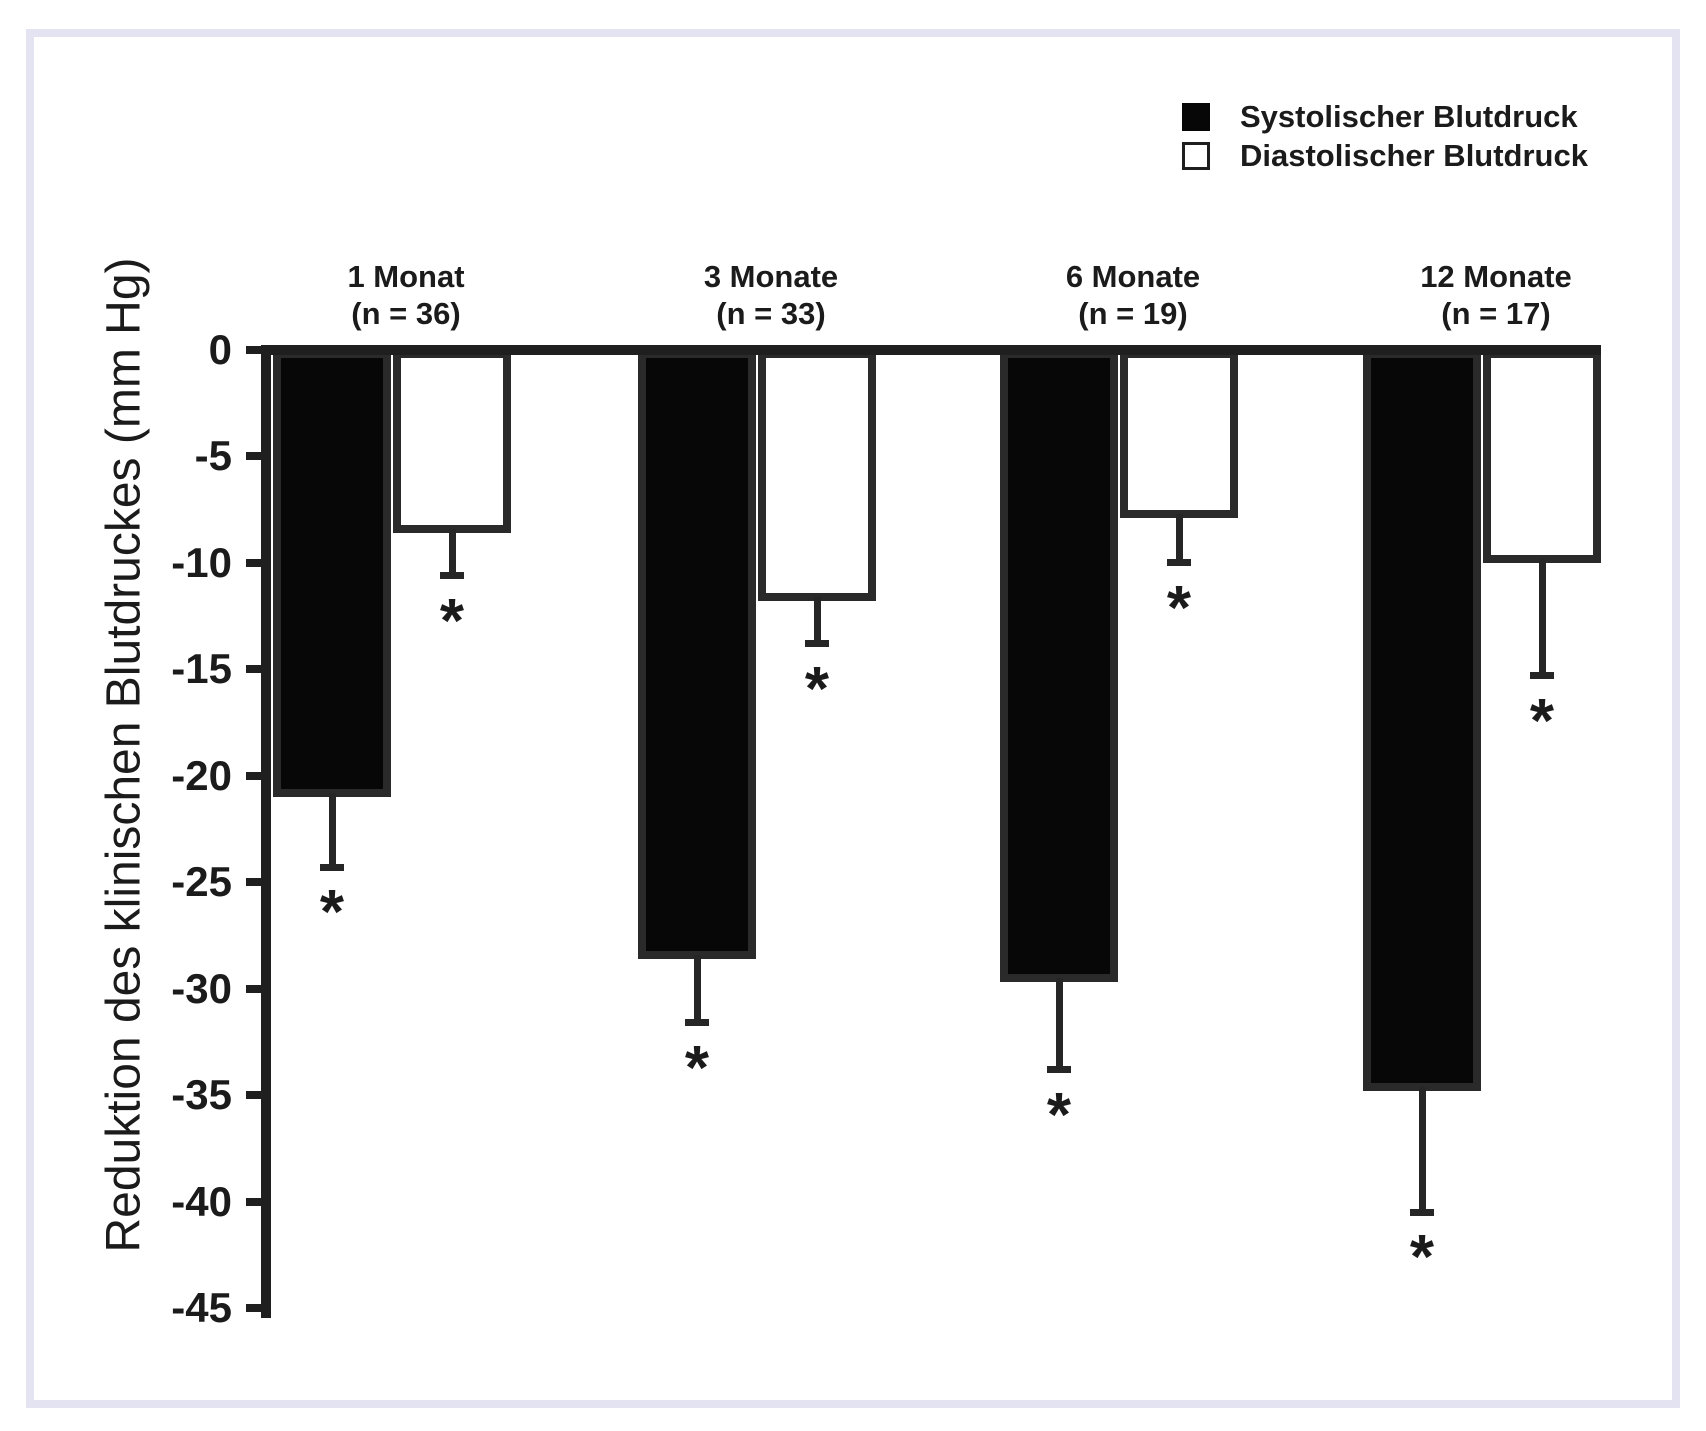  I want to click on significance-asterisk-diastolic-4: *, so click(1542, 721).